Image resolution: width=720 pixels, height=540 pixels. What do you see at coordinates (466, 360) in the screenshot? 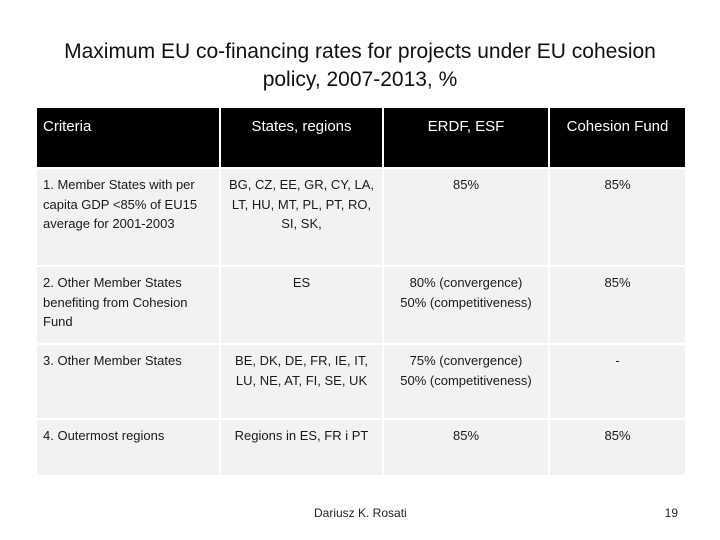
I see `erdf-rate-convergence: 75% (convergence)` at bounding box center [466, 360].